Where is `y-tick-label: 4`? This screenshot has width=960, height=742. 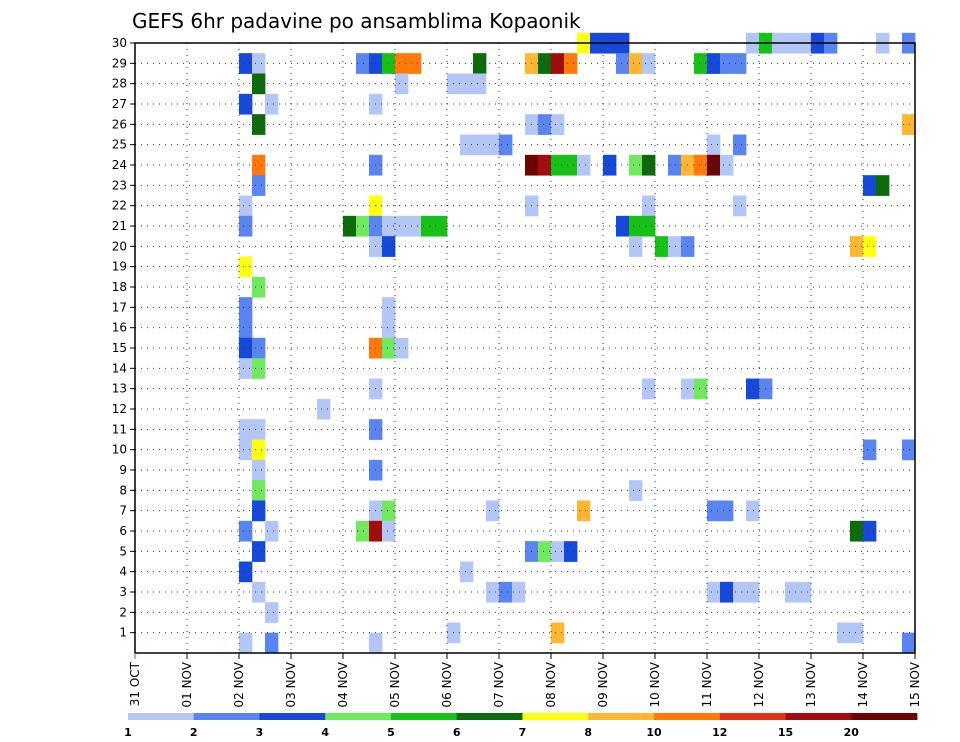 y-tick-label: 4 is located at coordinates (123, 572).